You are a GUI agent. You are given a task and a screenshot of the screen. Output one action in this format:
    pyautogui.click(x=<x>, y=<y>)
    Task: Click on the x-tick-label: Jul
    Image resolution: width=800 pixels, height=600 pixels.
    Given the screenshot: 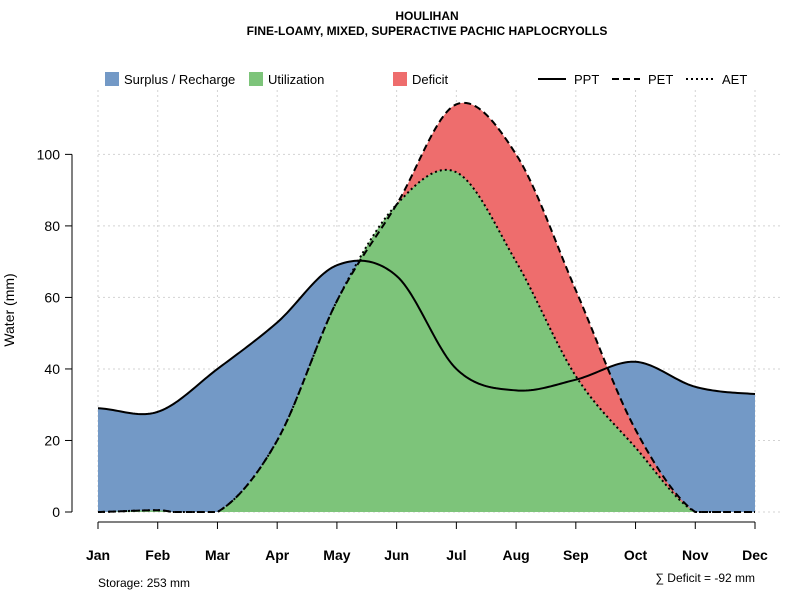 What is the action you would take?
    pyautogui.click(x=456, y=555)
    